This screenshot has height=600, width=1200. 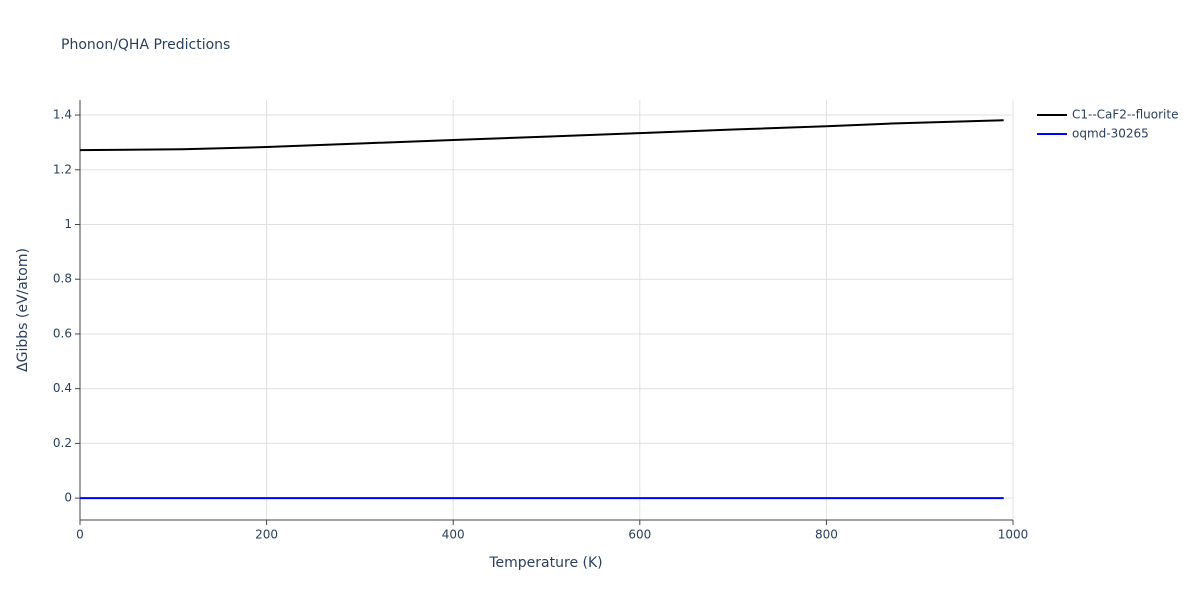 I want to click on y-tick-label: 1, so click(x=68, y=224).